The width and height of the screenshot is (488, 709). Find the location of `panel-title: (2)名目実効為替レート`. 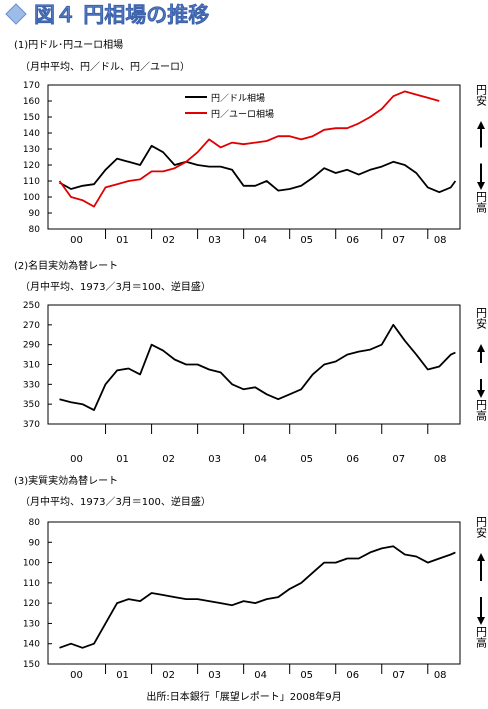

panel-title: (2)名目実効為替レート is located at coordinates (66, 265).